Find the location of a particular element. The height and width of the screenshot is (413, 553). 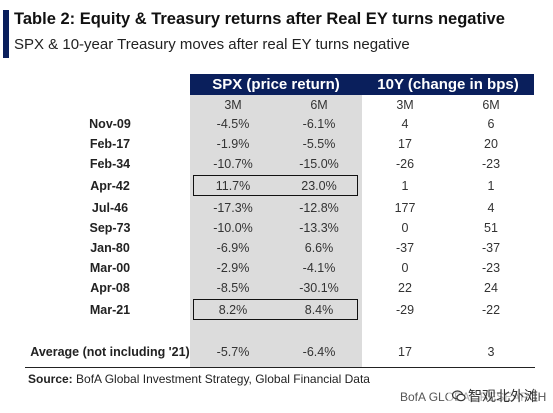

watermark-text: 智观北外滩 is located at coordinates (503, 396).